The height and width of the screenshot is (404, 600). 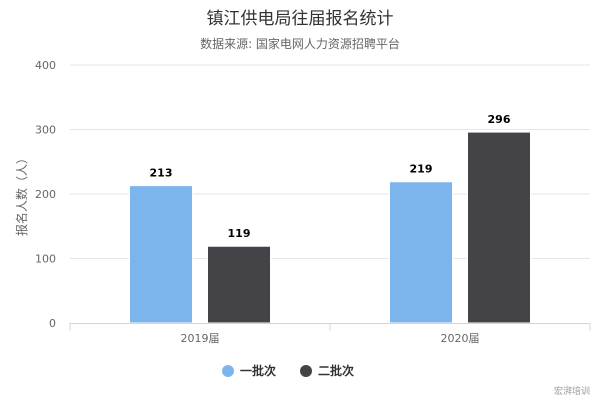 I want to click on y-axis-label: 报名人数（人）, so click(x=21, y=194).